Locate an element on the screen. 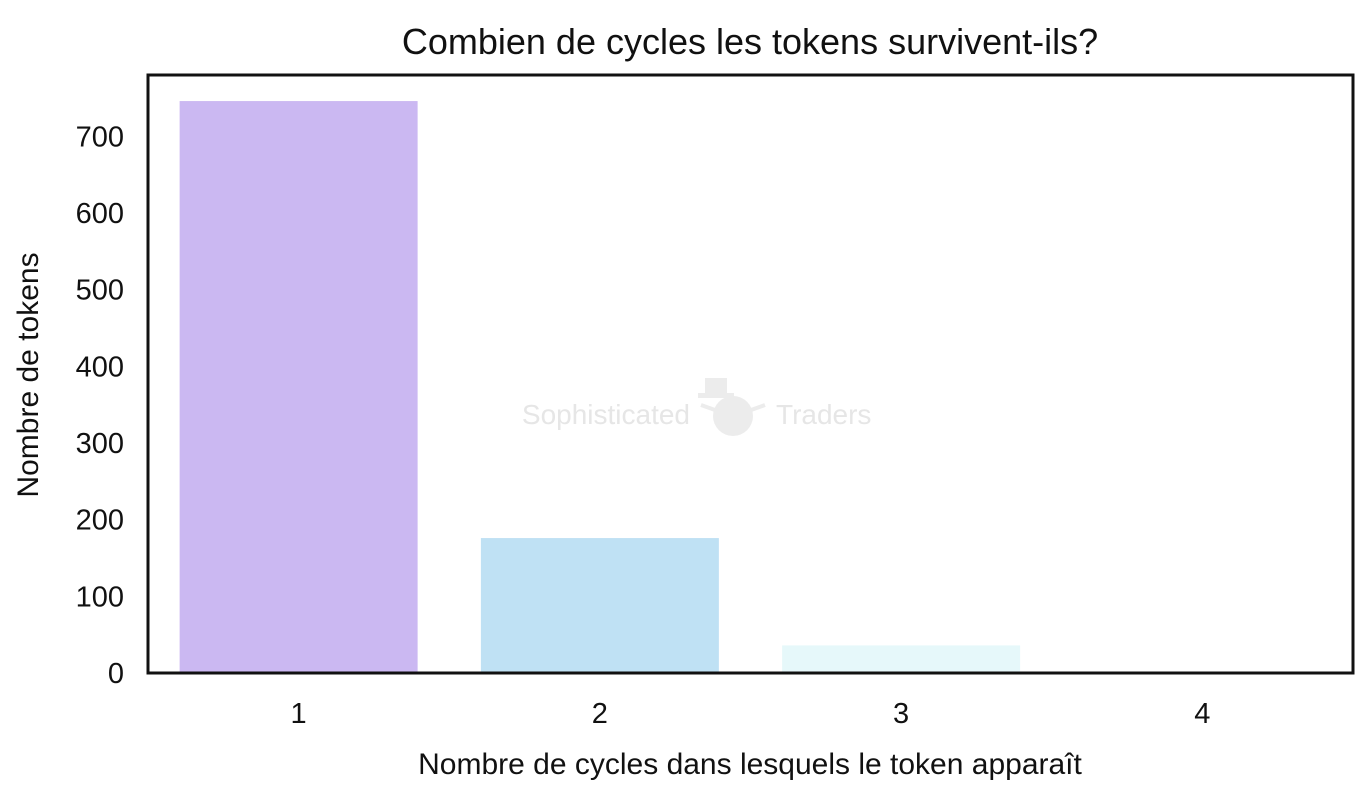  y-tick-label: 600 is located at coordinates (100, 214).